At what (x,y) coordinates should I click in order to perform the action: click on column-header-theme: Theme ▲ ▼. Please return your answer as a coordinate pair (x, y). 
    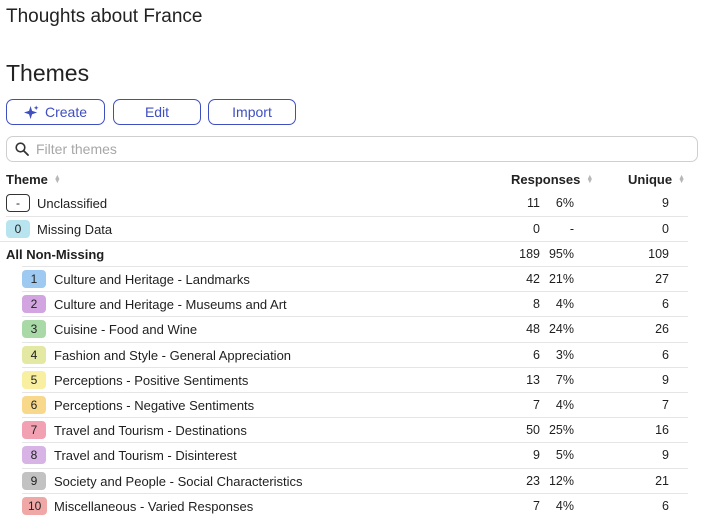
    Looking at the image, I should click on (33, 179).